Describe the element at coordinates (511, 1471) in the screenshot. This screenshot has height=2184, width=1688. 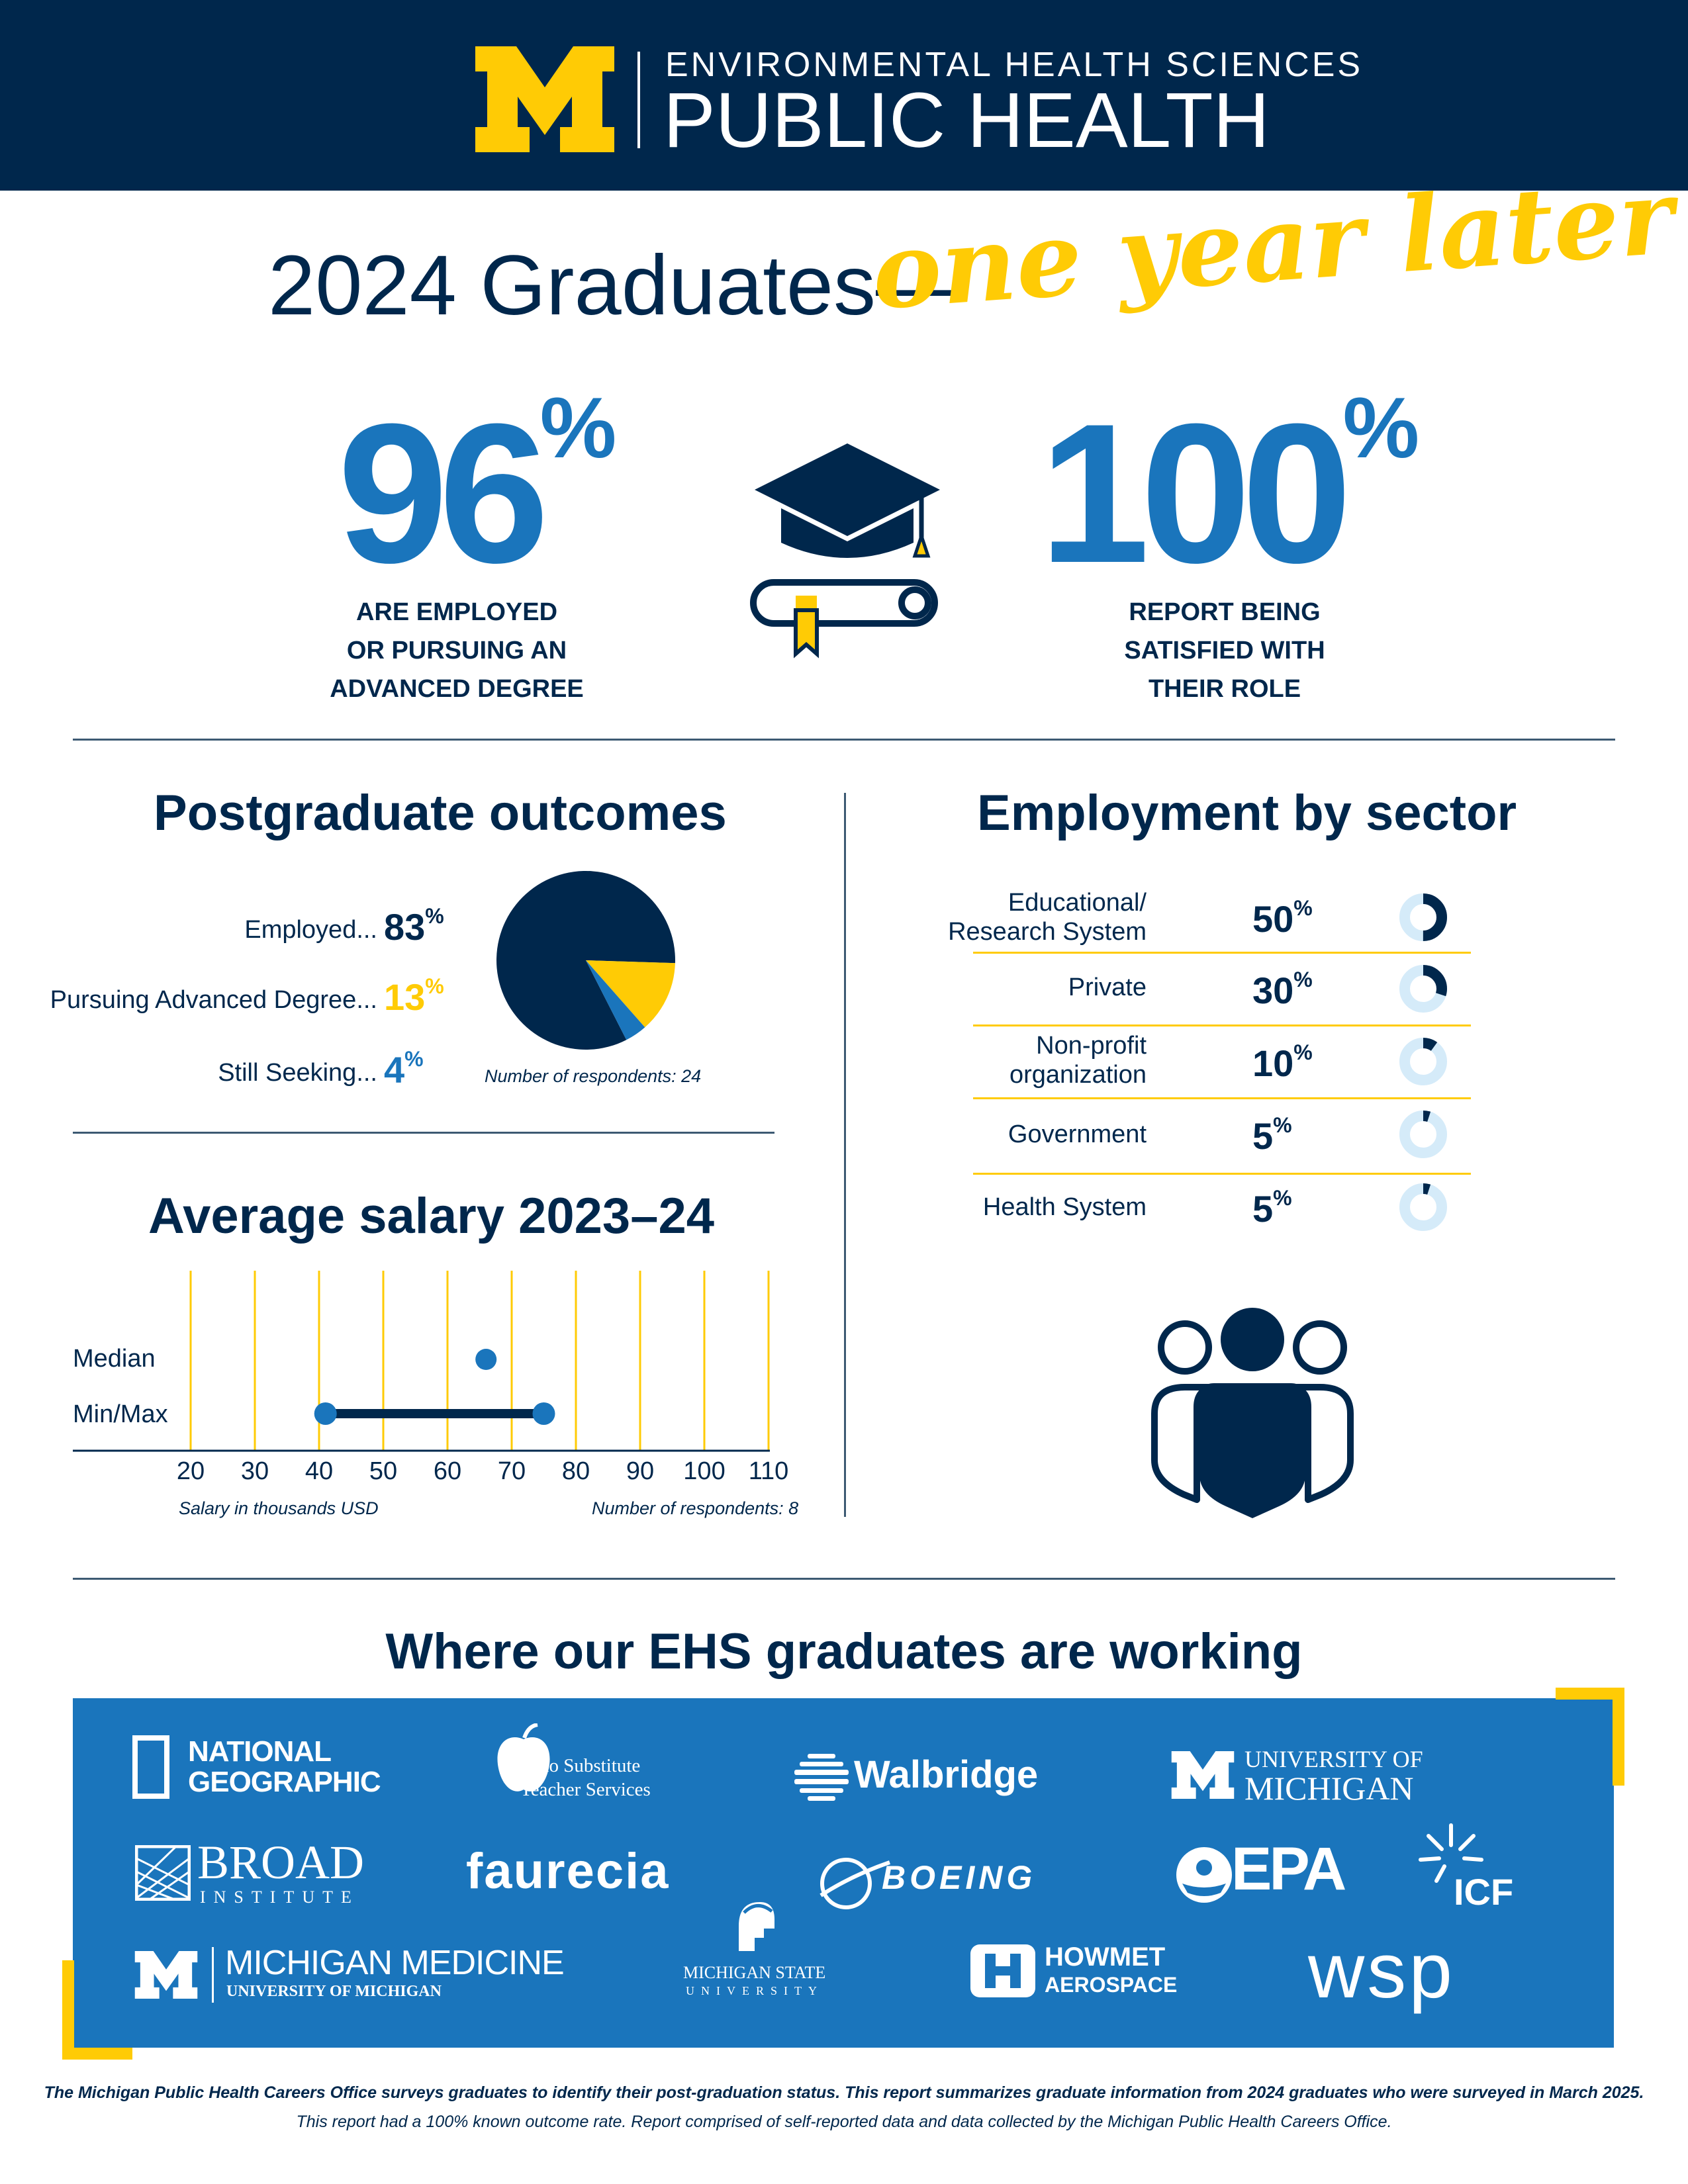
I see `salary-tick-label: 70` at that location.